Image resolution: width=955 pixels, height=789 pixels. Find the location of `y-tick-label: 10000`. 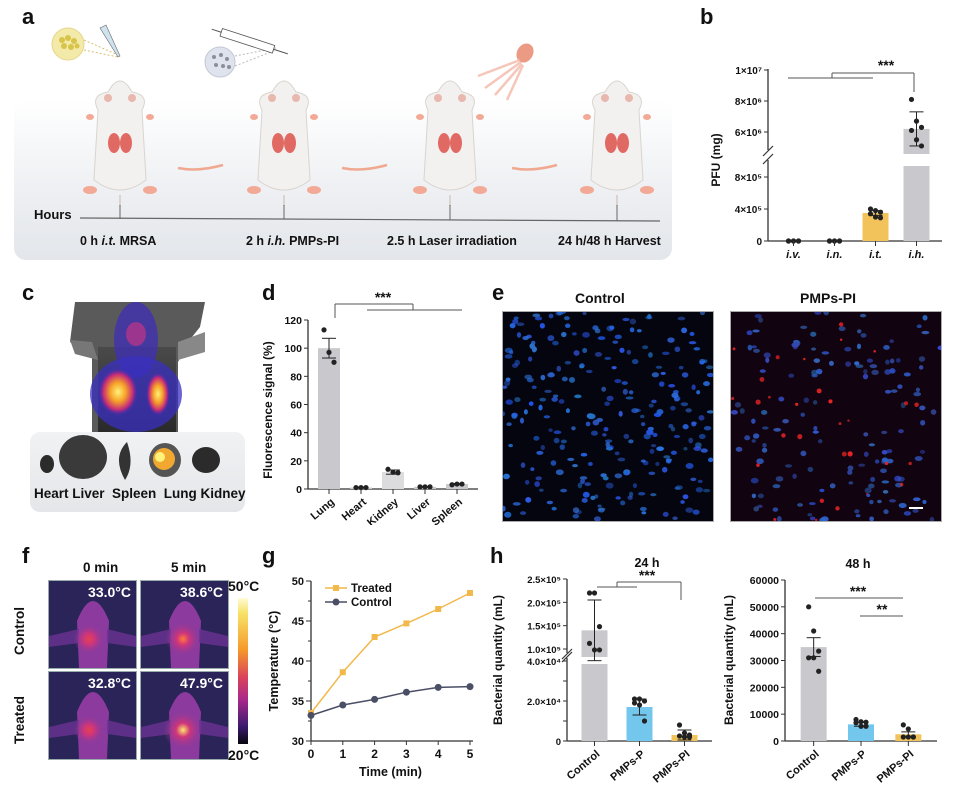

y-tick-label: 10000 is located at coordinates (764, 715).